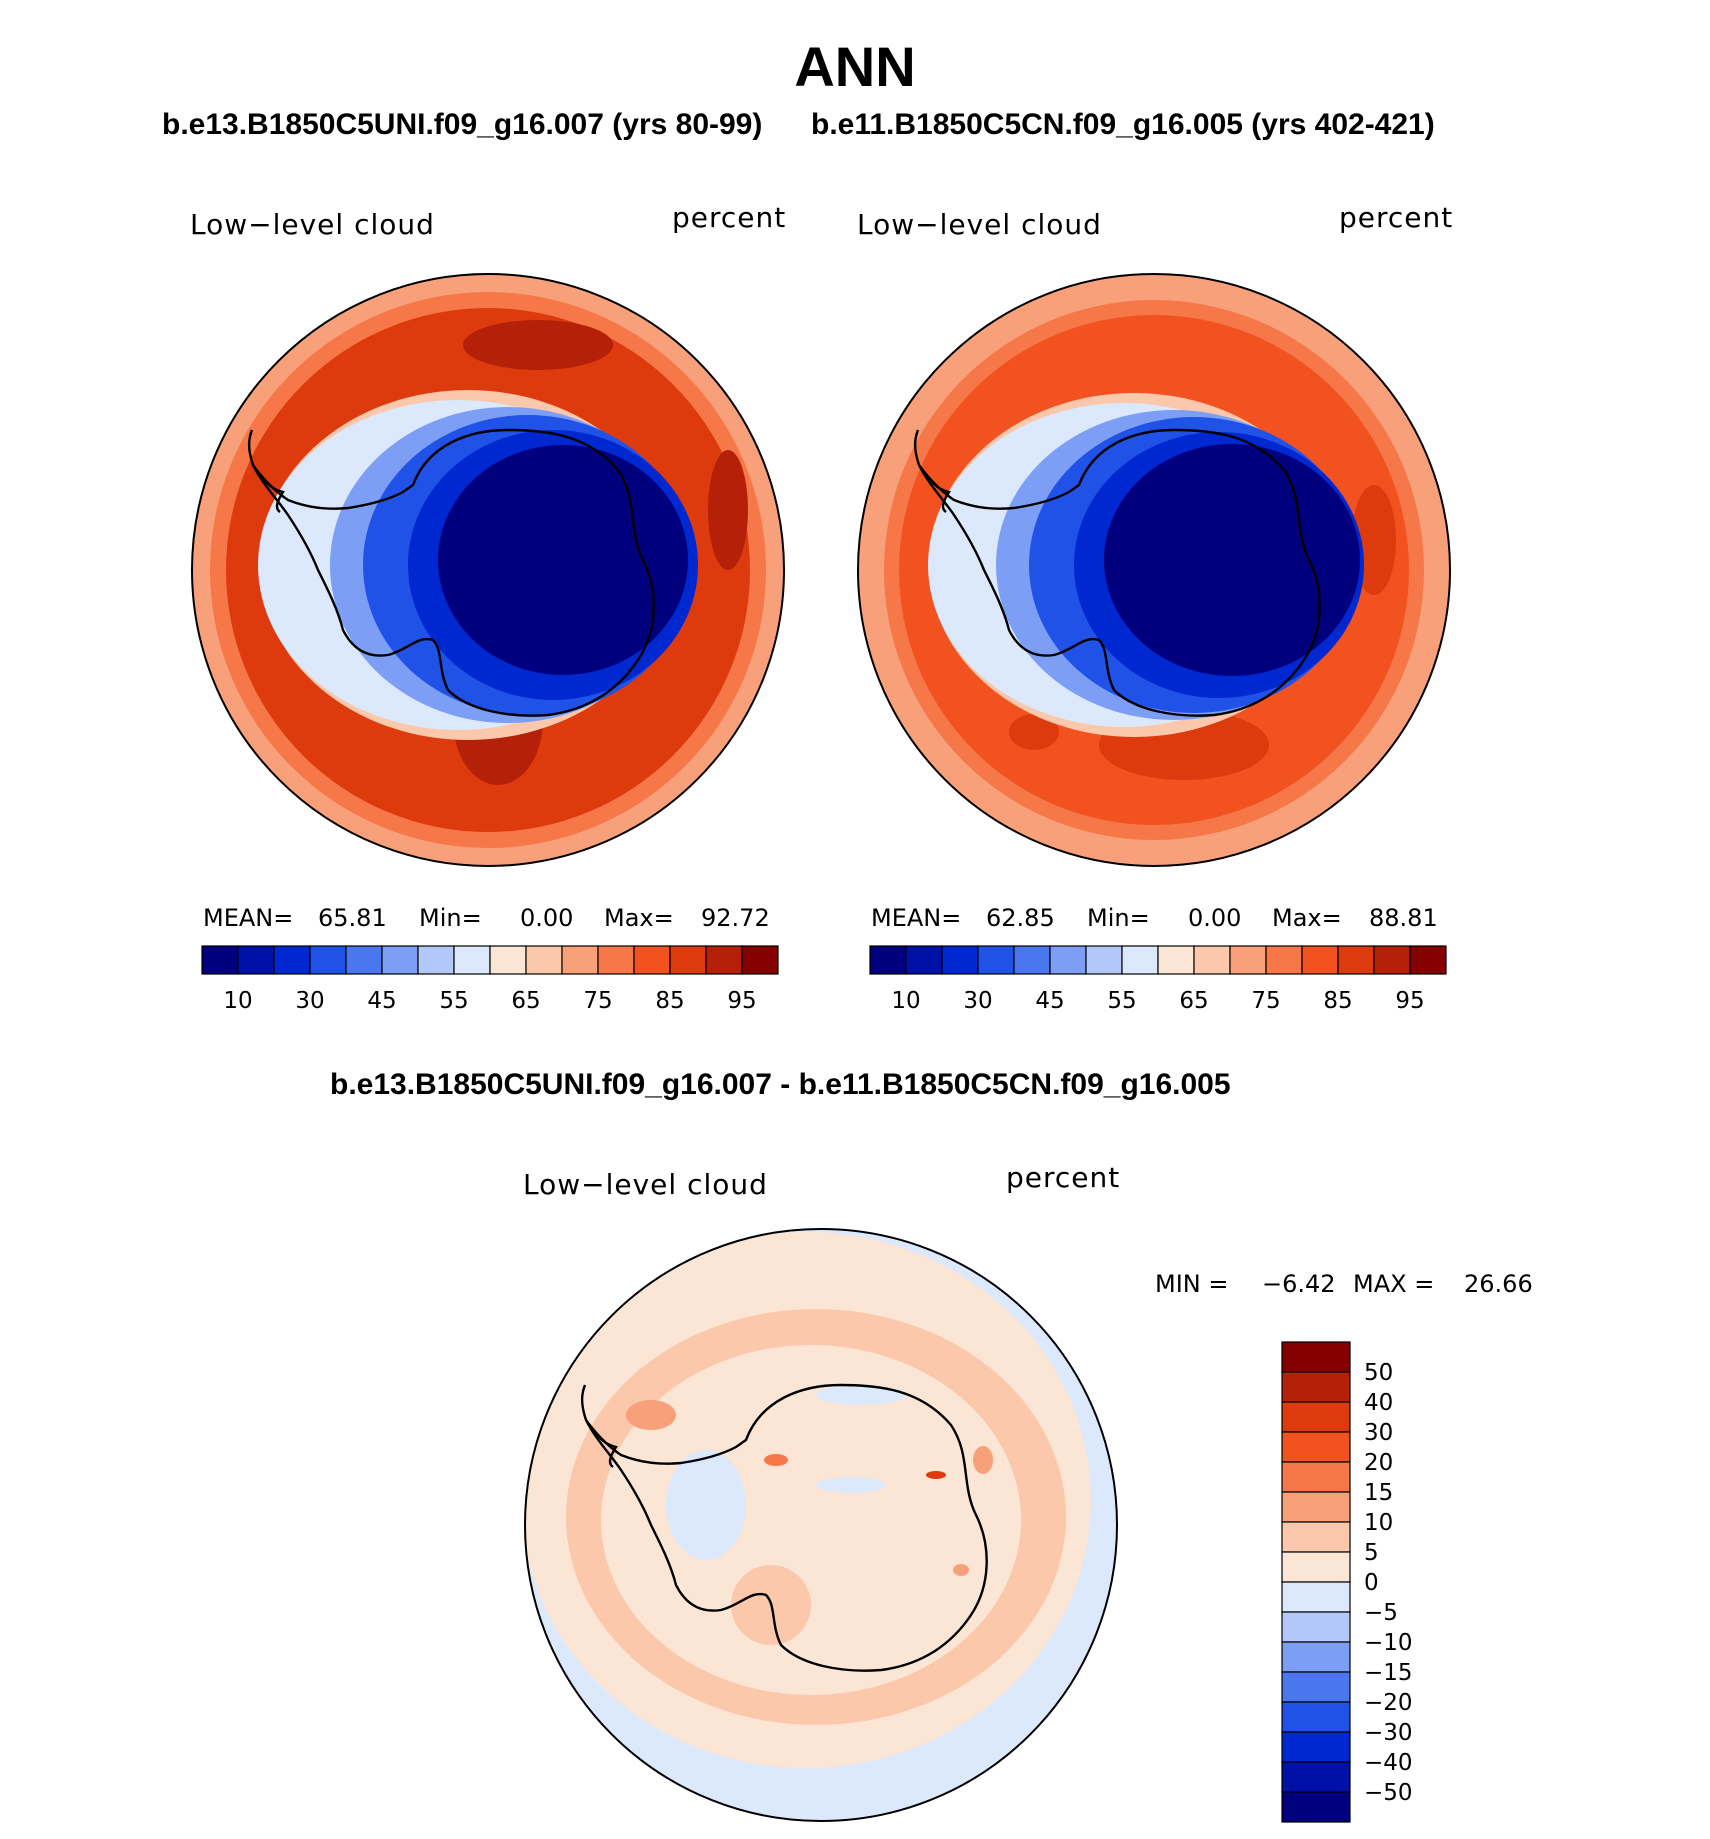  I want to click on panel-2-min-value: 0.00, so click(1215, 918).